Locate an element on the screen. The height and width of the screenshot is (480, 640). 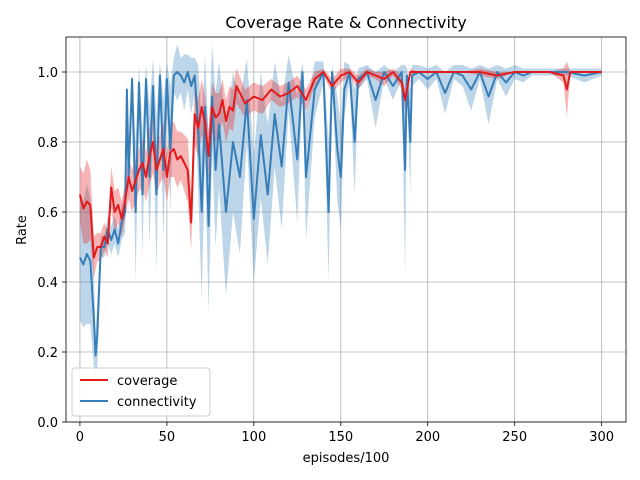
x-tick-label: 250 is located at coordinates (514, 437).